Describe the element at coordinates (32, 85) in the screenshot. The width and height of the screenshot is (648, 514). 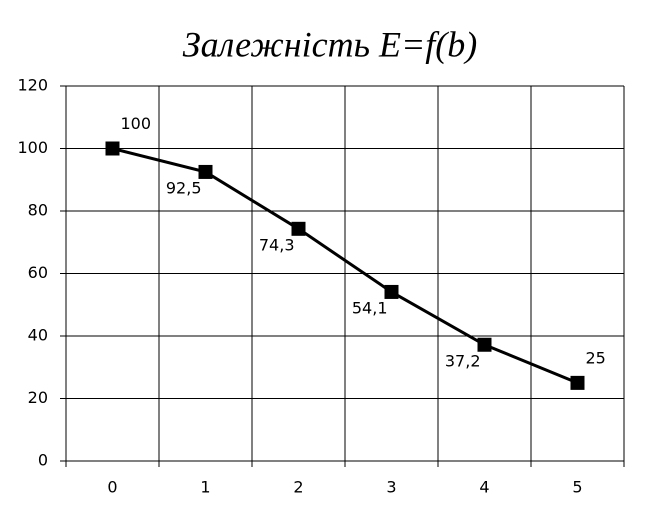
I see `y-tick-label: 120` at that location.